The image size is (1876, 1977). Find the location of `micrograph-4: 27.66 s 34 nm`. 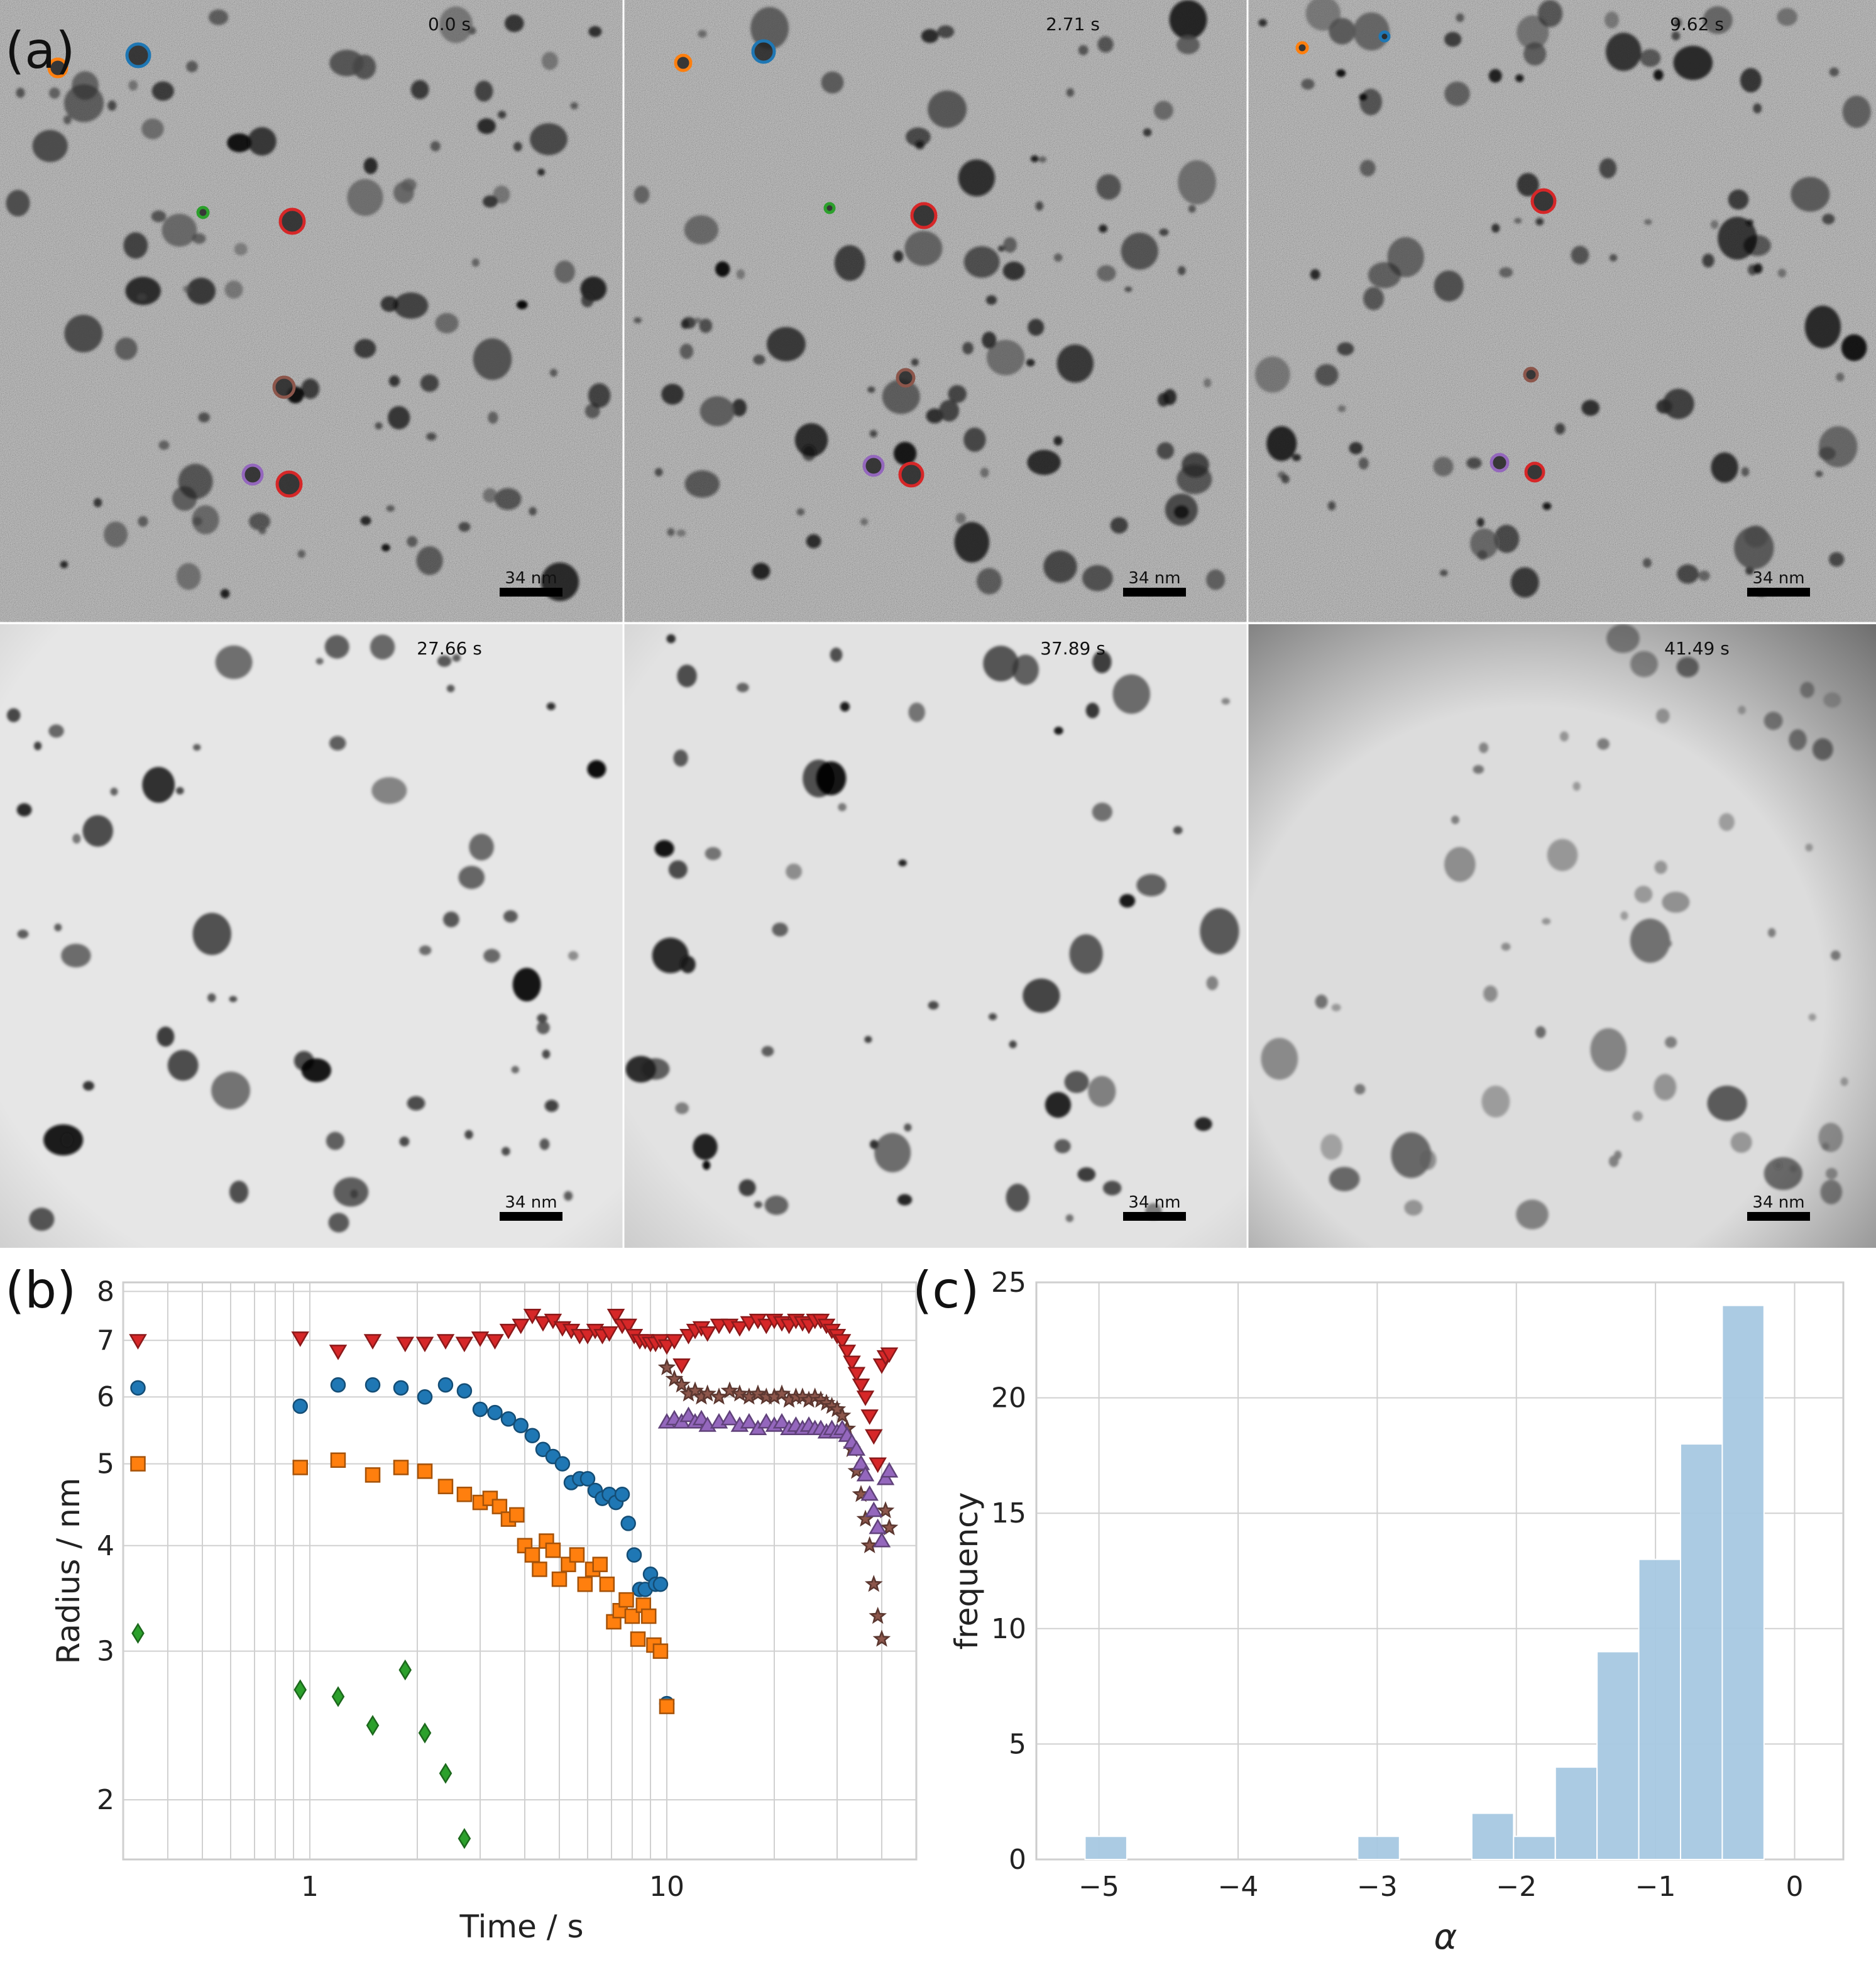

micrograph-4: 27.66 s 34 nm is located at coordinates (311, 811).